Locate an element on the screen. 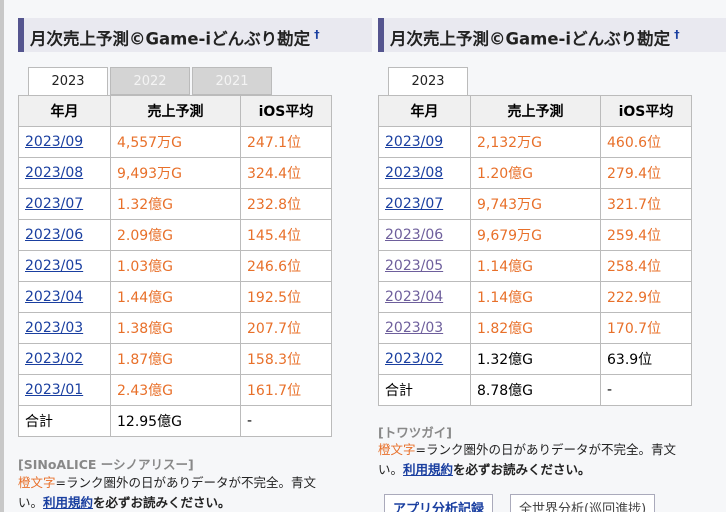  sales-cell: 1.32億G is located at coordinates (535, 359).